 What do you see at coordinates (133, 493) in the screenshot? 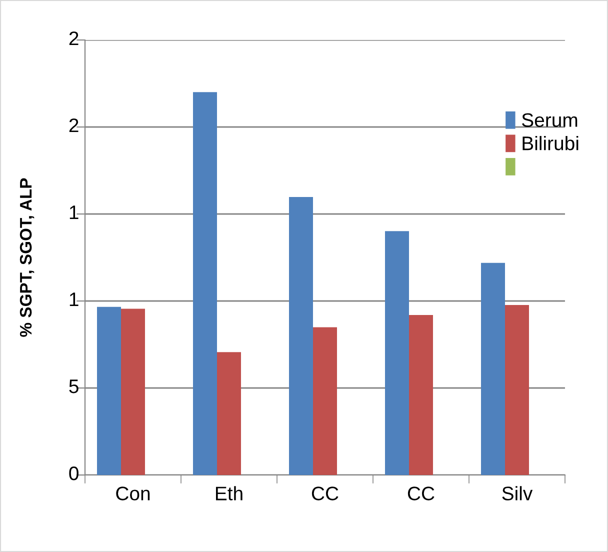
I see `x-tick-label: Con` at bounding box center [133, 493].